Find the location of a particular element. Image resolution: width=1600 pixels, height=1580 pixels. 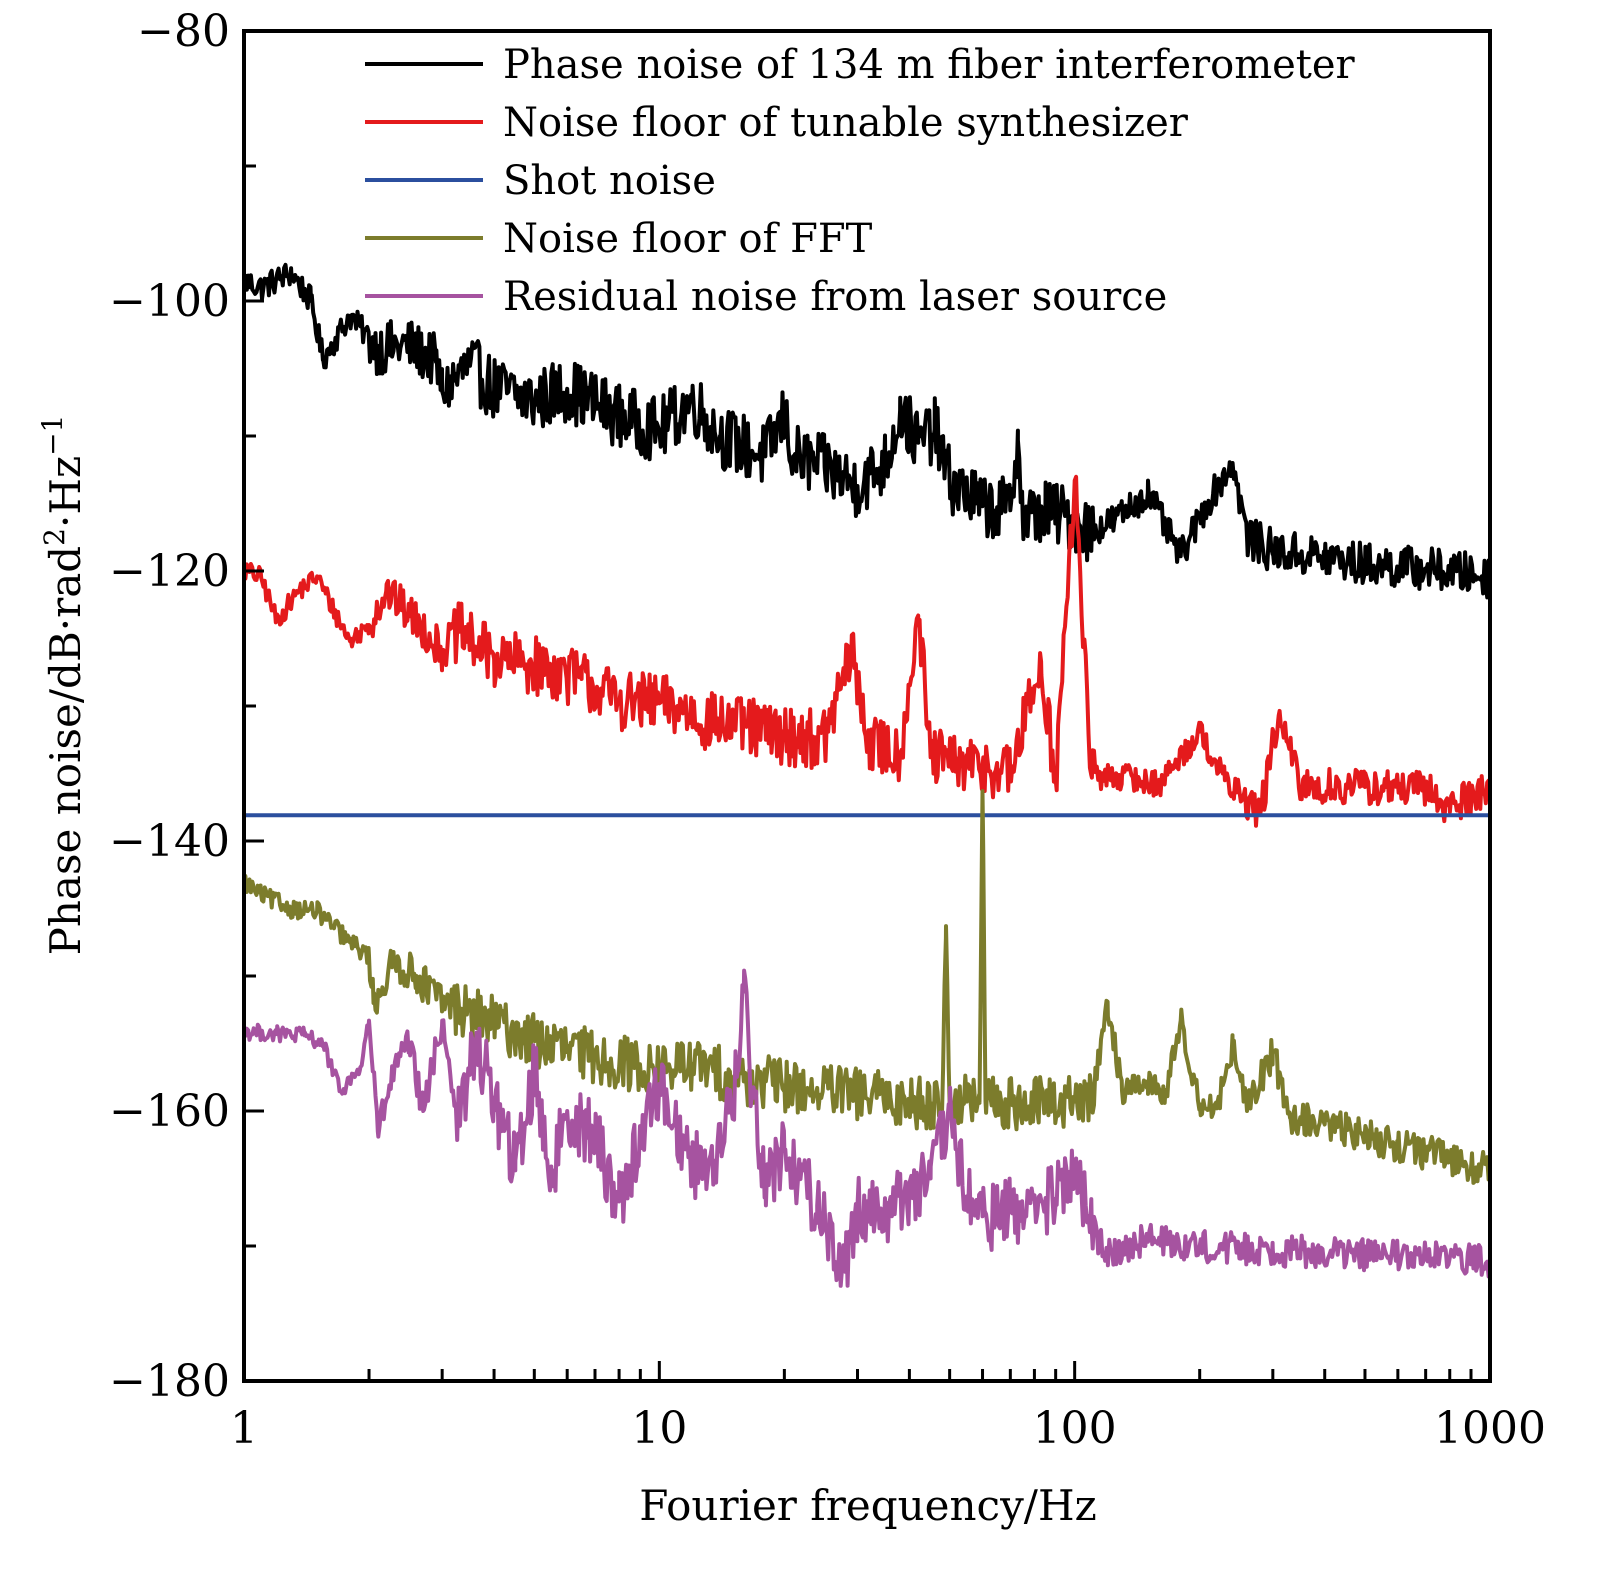

y-axis-title-sup1: 2 is located at coordinates (54, 537).